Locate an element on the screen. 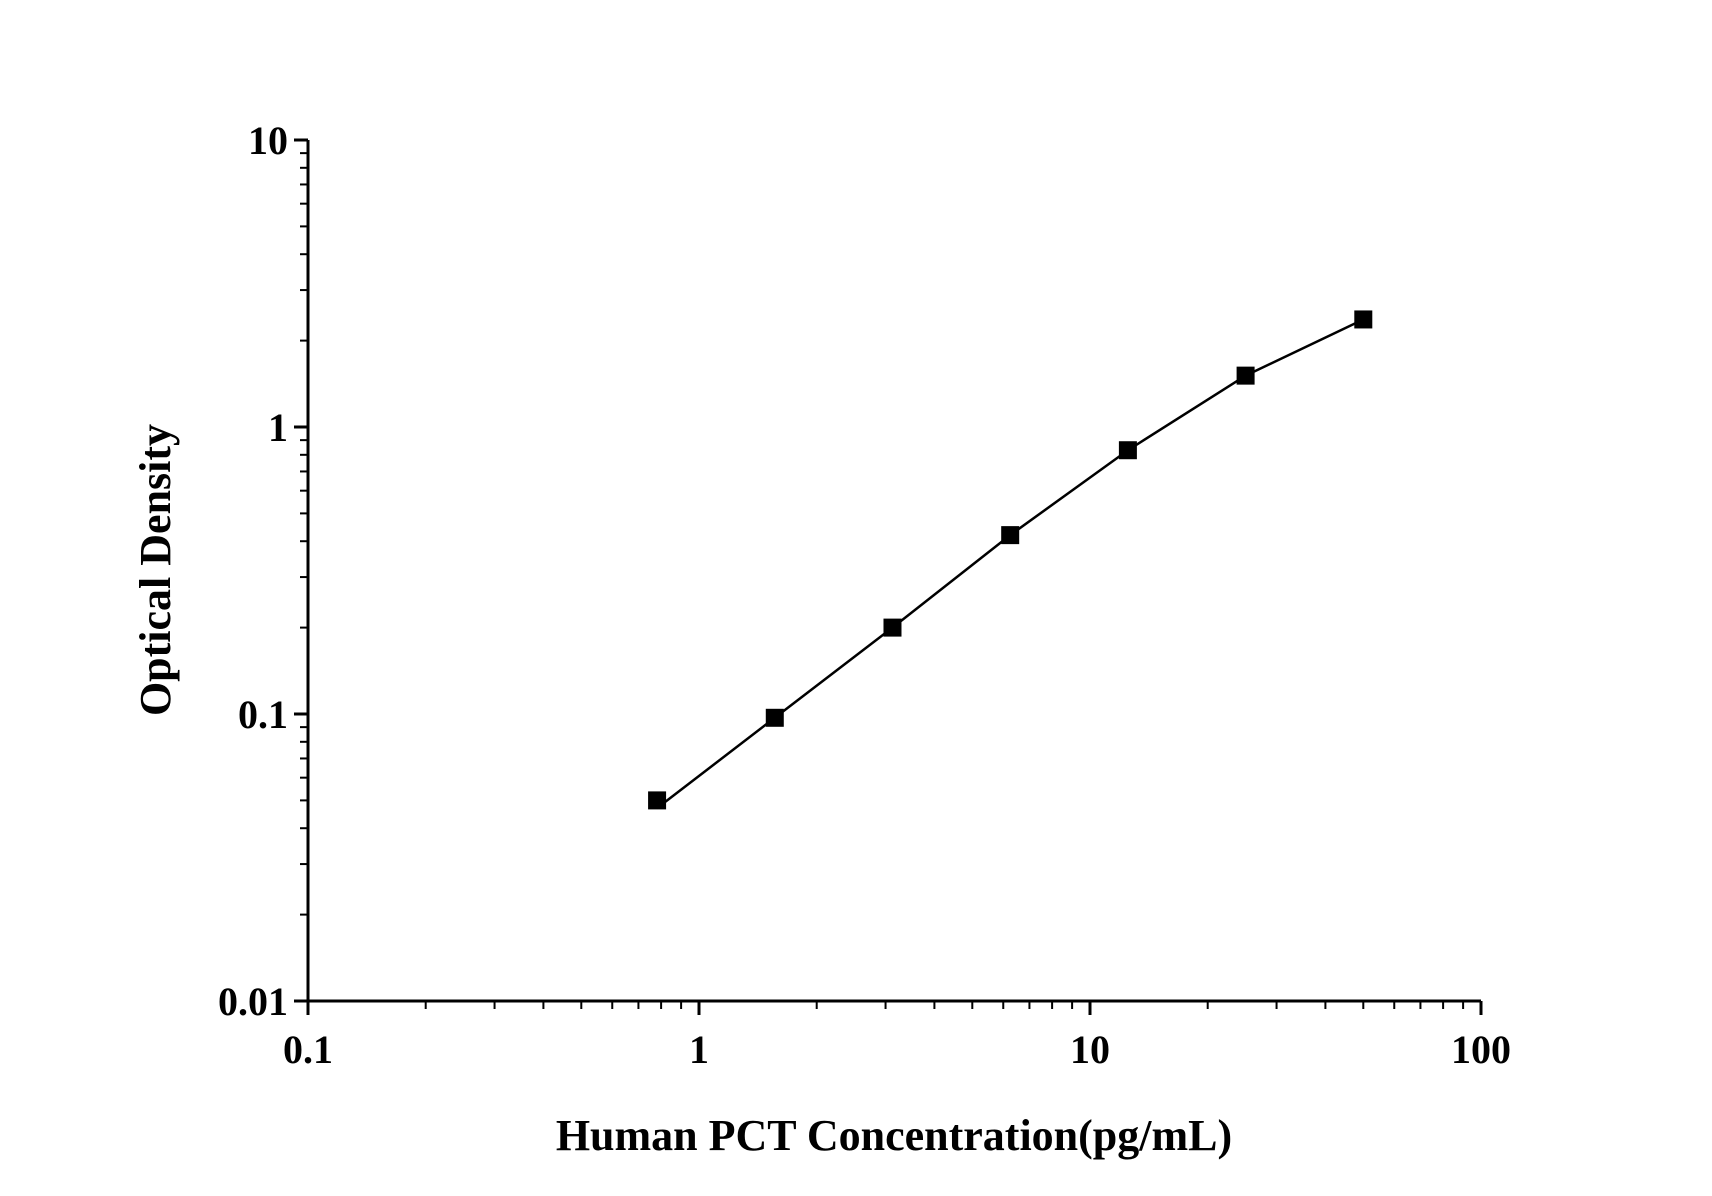 The width and height of the screenshot is (1712, 1196). y-axis-title: Optical Density is located at coordinates (155, 570).